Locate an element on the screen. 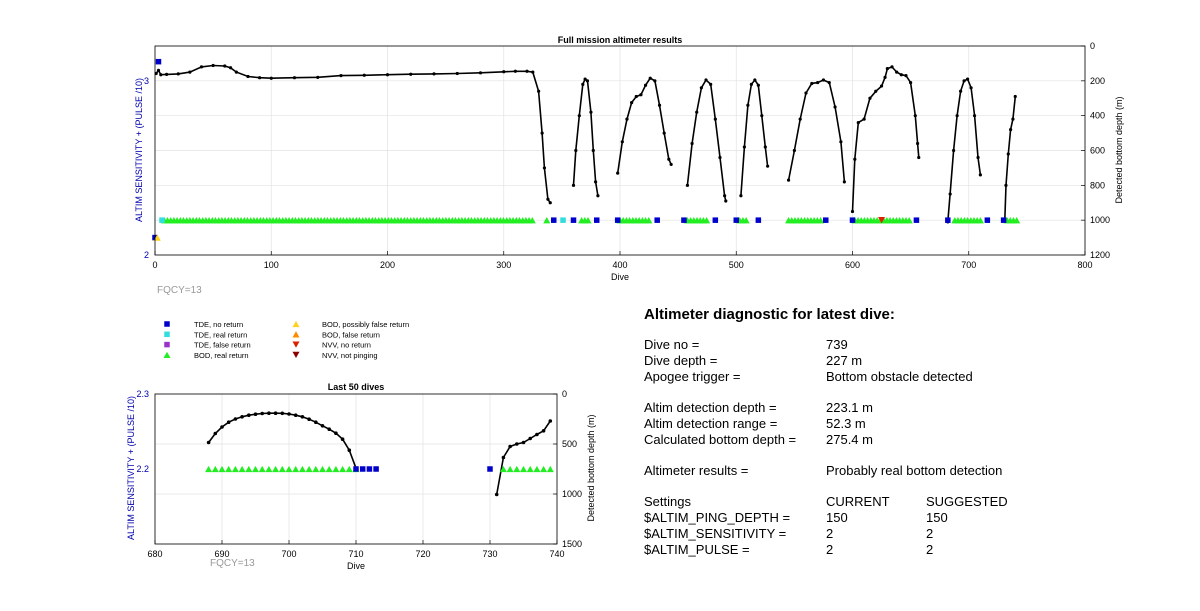 The height and width of the screenshot is (611, 1200). small-markers is located at coordinates (379, 469).